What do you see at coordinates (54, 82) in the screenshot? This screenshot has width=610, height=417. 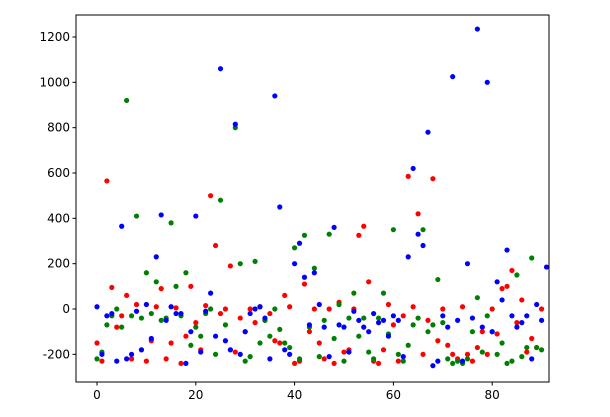 I see `y-tick-label: 1000` at bounding box center [54, 82].